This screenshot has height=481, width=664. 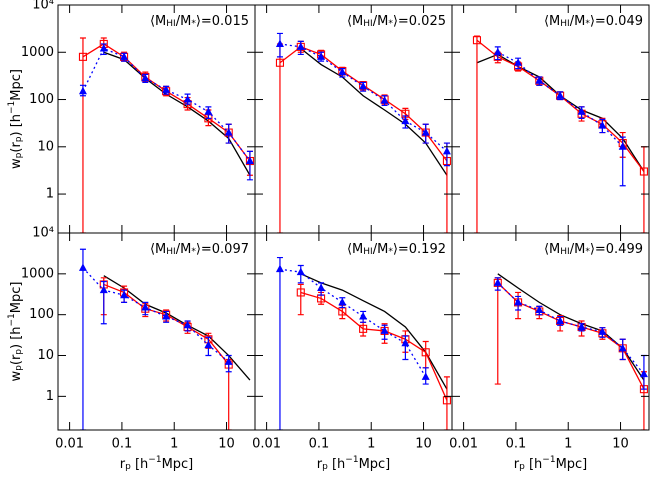 What do you see at coordinates (533, 464) in the screenshot?
I see `x-axis-label-part: [h` at bounding box center [533, 464].